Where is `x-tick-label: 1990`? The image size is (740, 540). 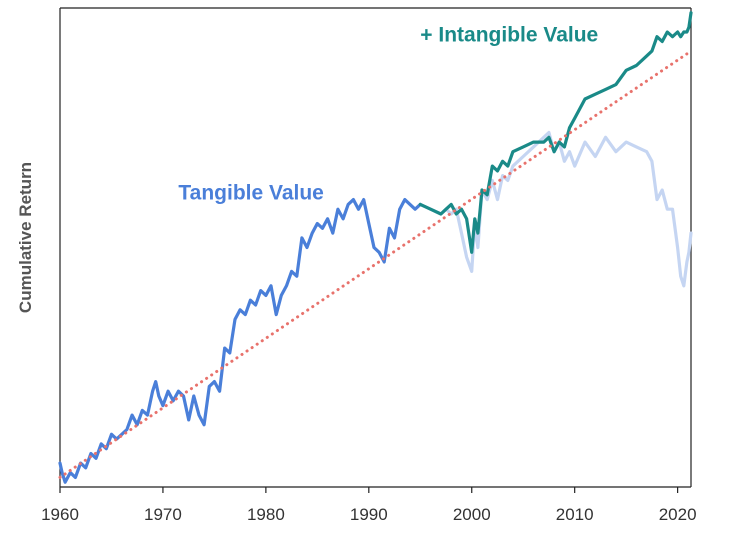
x-tick-label: 1990 is located at coordinates (369, 514).